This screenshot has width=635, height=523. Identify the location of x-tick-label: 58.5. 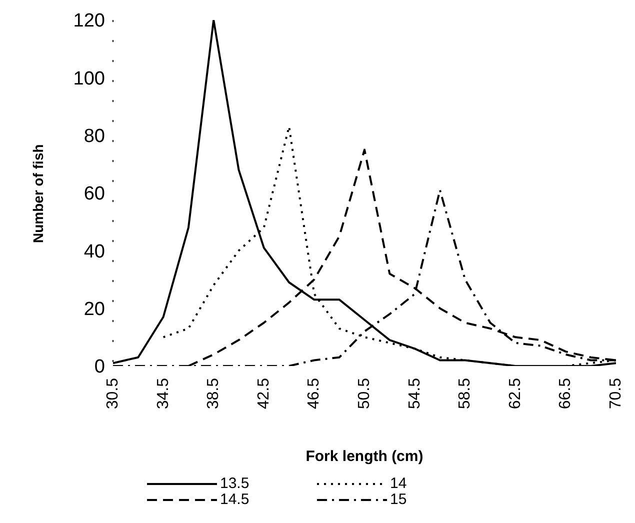
(465, 394).